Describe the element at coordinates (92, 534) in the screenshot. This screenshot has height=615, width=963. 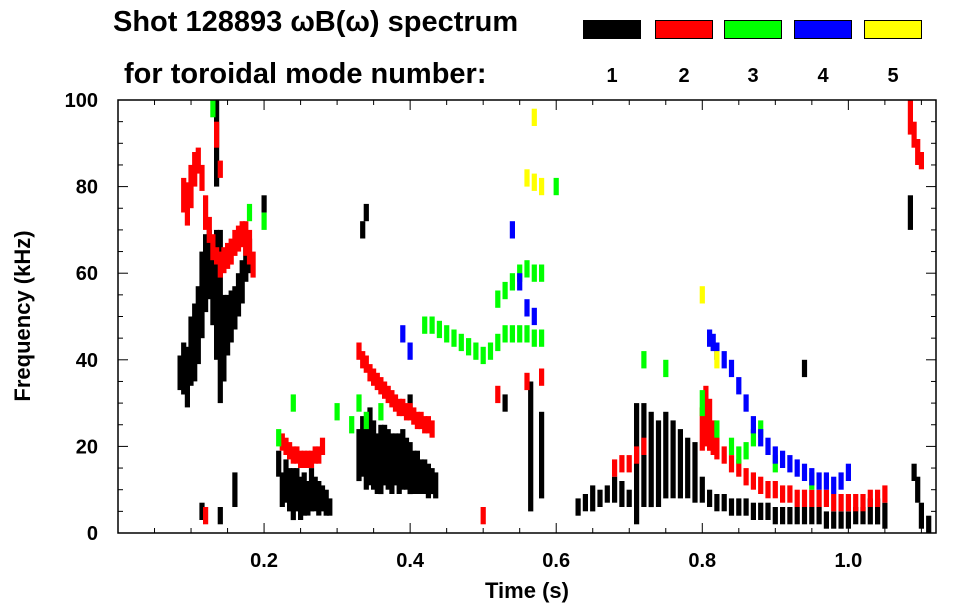
I see `y-tick-label: 0` at that location.